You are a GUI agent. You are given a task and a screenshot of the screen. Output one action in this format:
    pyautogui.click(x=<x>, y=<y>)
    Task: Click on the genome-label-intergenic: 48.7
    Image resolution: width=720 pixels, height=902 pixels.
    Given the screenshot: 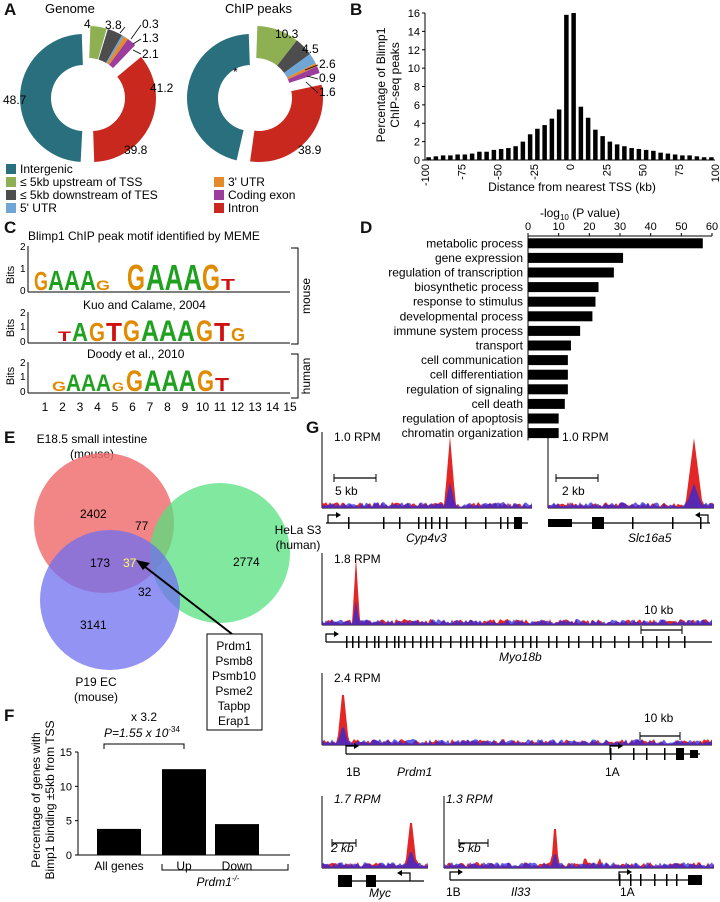 What is the action you would take?
    pyautogui.click(x=15, y=100)
    